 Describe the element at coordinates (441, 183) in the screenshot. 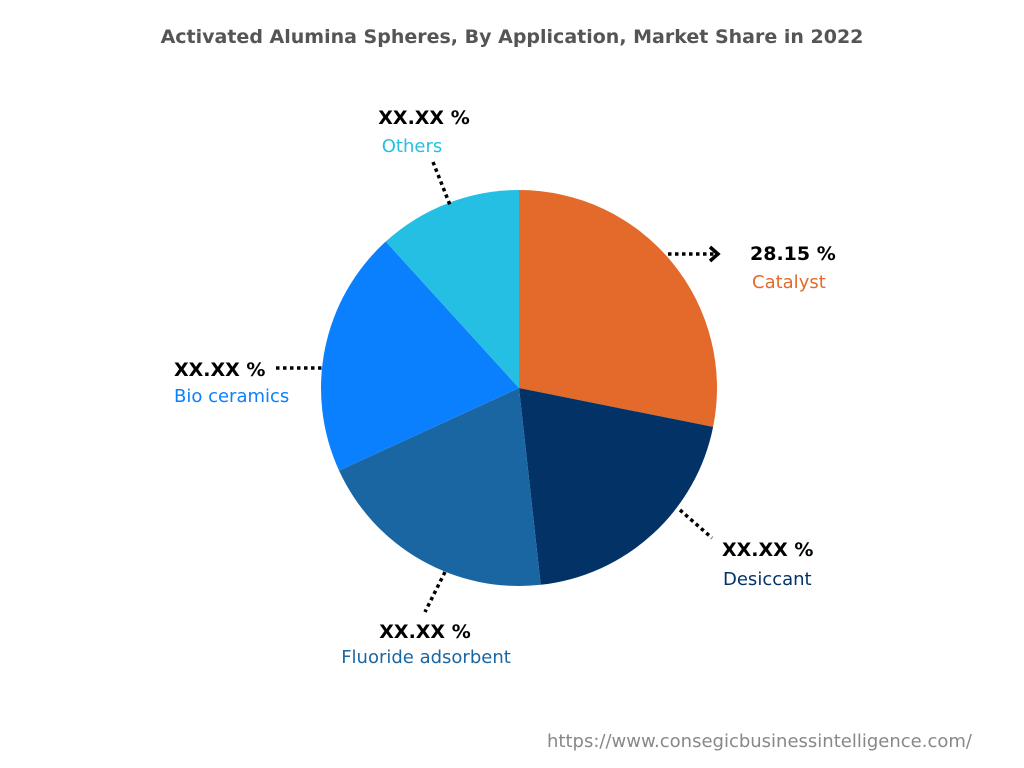

I see `leader-line-others` at that location.